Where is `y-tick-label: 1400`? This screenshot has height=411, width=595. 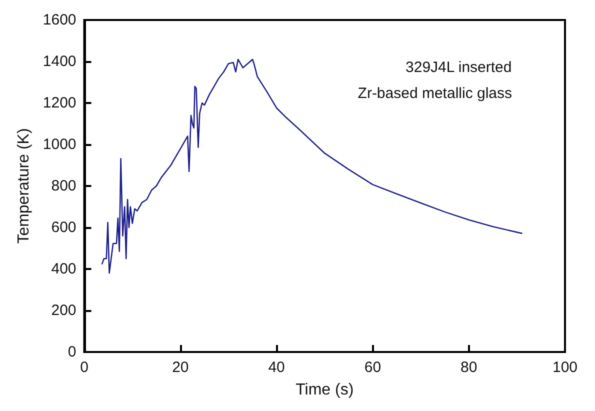 y-tick-label: 1400 is located at coordinates (59, 61).